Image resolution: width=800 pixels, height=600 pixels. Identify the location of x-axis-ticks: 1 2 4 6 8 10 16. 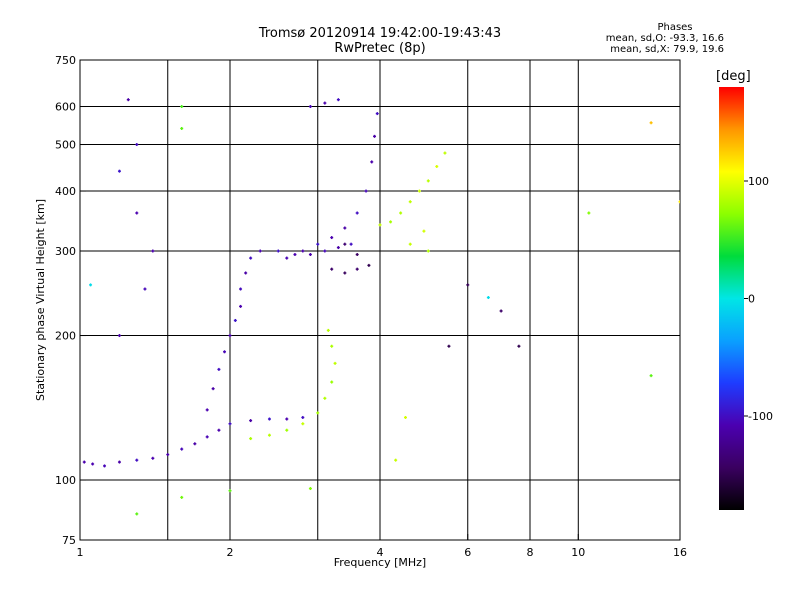
(382, 546).